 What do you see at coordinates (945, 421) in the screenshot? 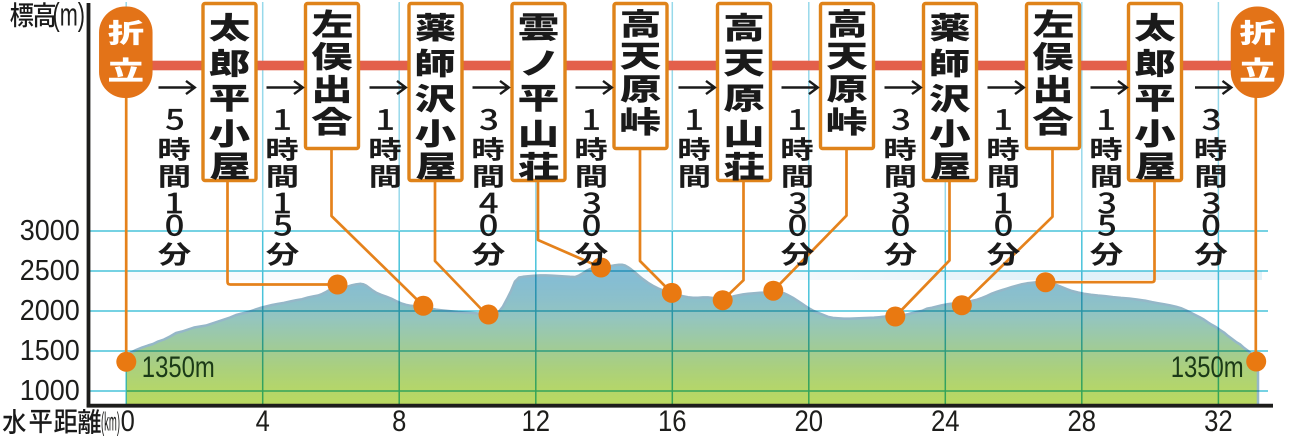
I see `svg-text: 24` at bounding box center [945, 421].